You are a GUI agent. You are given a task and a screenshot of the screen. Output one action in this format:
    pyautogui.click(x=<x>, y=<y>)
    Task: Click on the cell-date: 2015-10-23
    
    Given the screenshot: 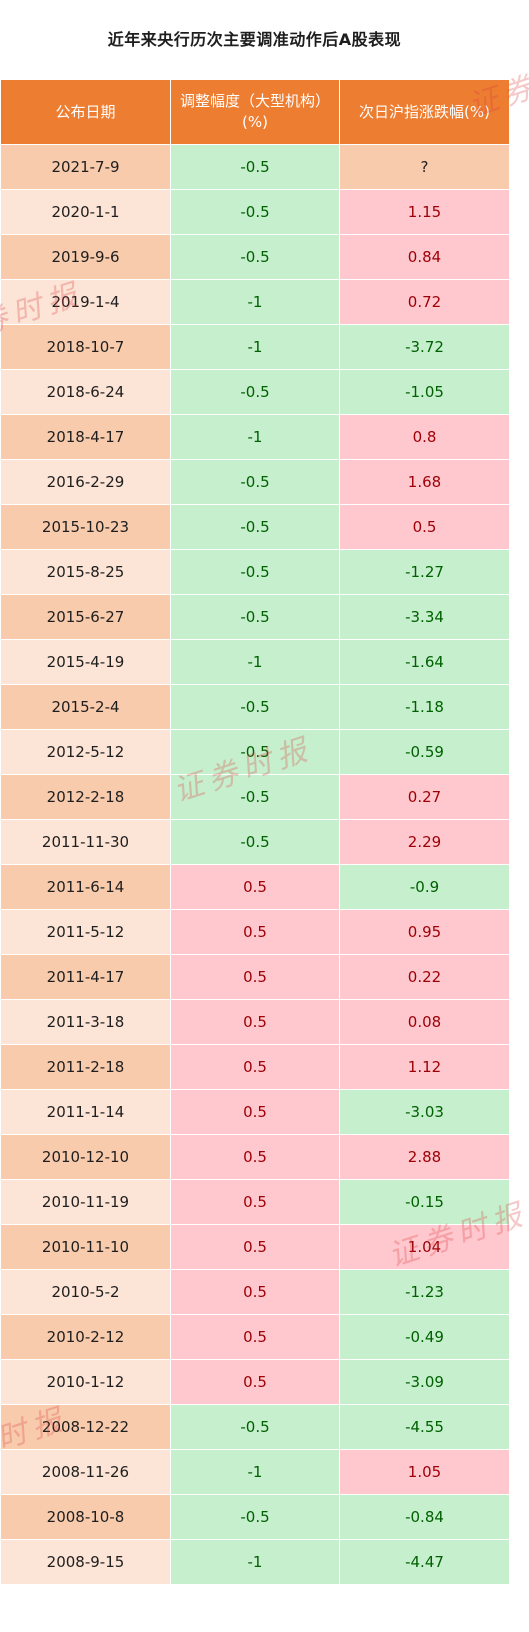 What is the action you would take?
    pyautogui.click(x=85, y=527)
    